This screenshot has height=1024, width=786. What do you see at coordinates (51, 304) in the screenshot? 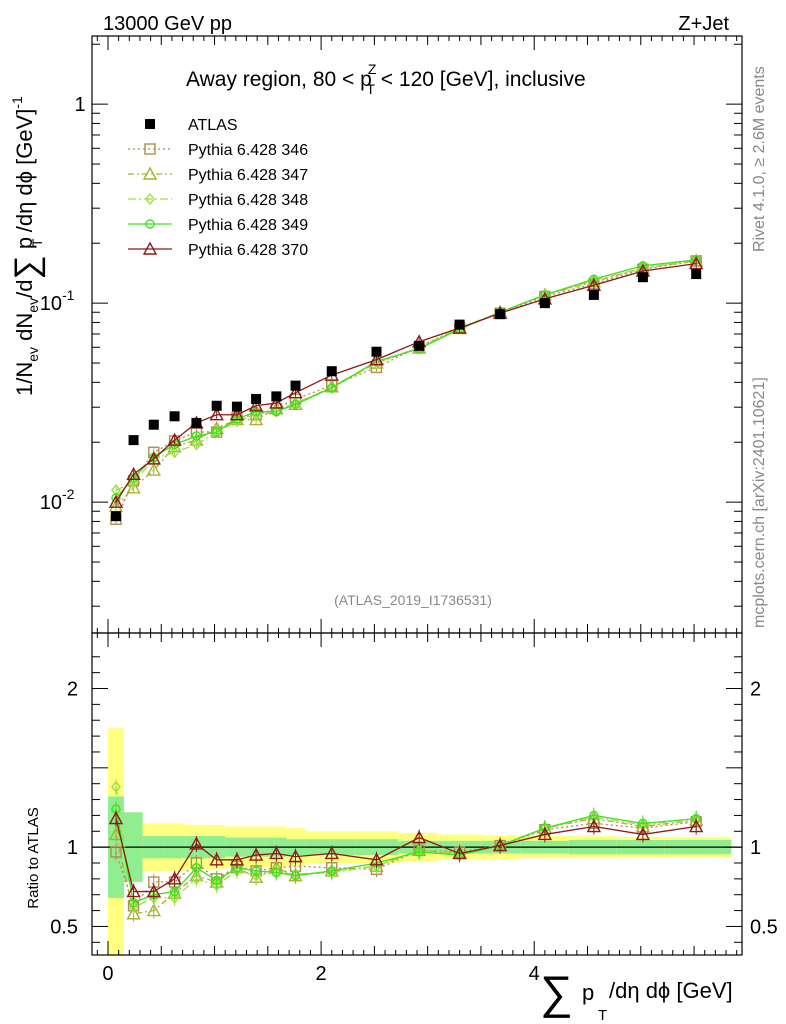
I see `y-tick-label-main-0.1: 10` at bounding box center [51, 304].